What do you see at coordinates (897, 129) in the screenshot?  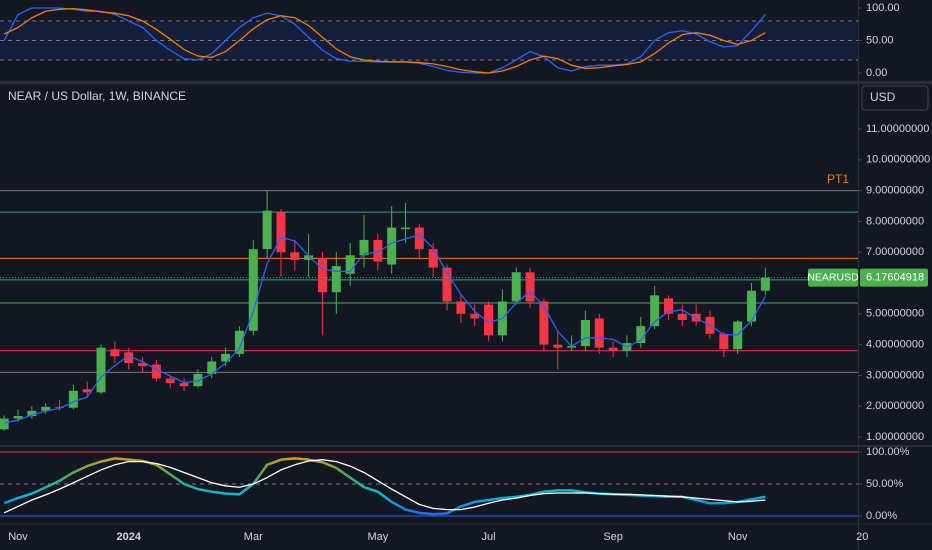 I see `y-tick-label: 11.00000000` at bounding box center [897, 129].